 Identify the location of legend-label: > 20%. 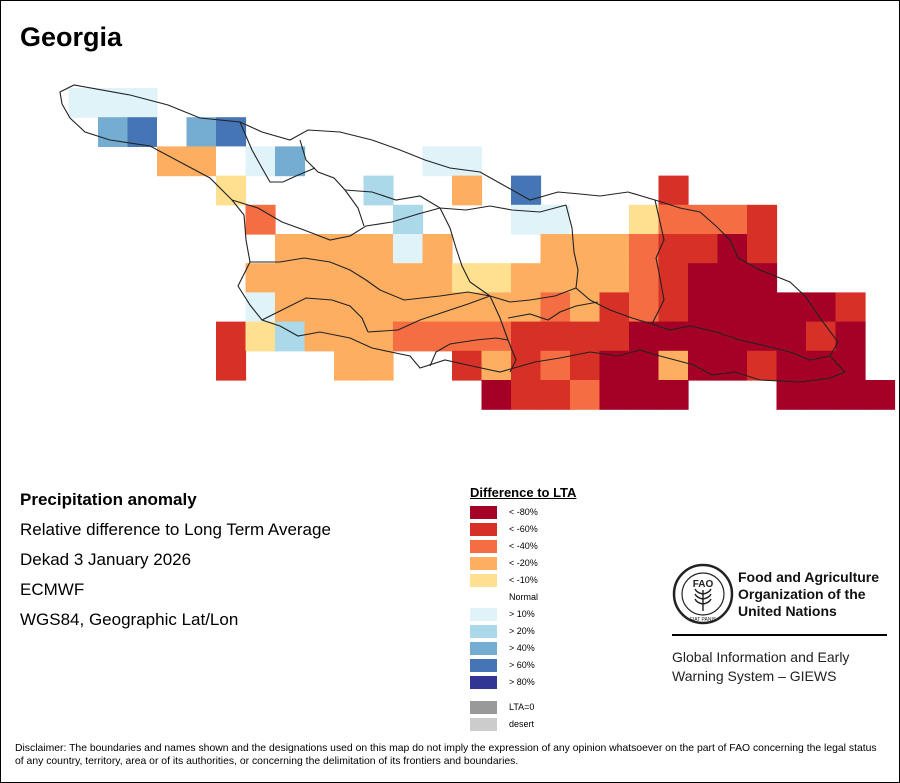
(522, 631).